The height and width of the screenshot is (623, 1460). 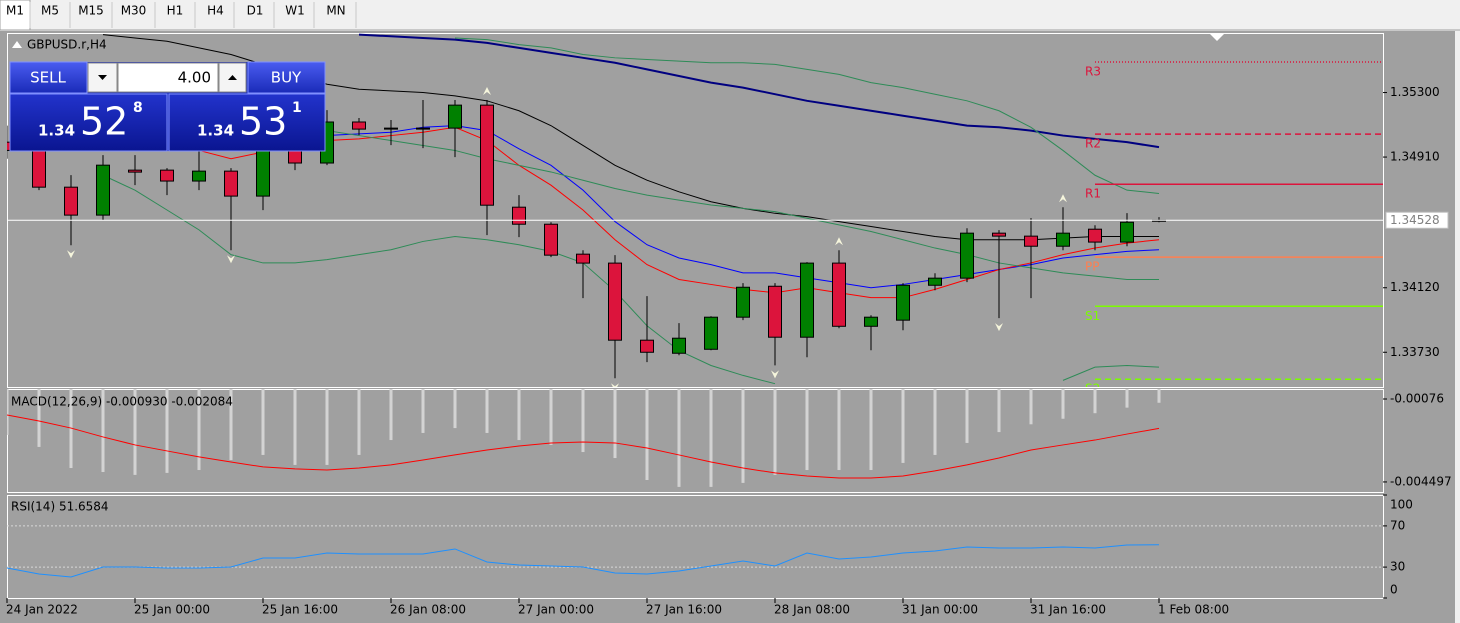 What do you see at coordinates (295, 11) in the screenshot?
I see `timeframe-tab: W1` at bounding box center [295, 11].